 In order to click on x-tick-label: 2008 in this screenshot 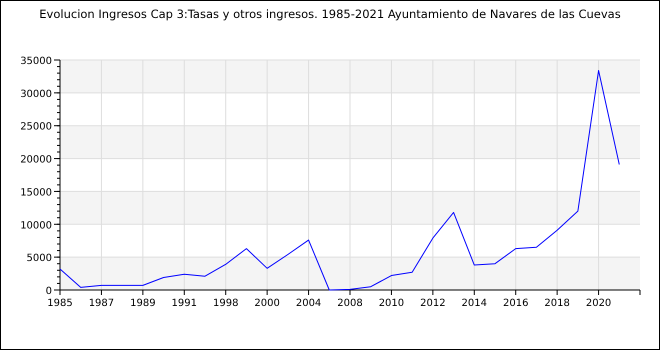, I will do `click(350, 303)`.